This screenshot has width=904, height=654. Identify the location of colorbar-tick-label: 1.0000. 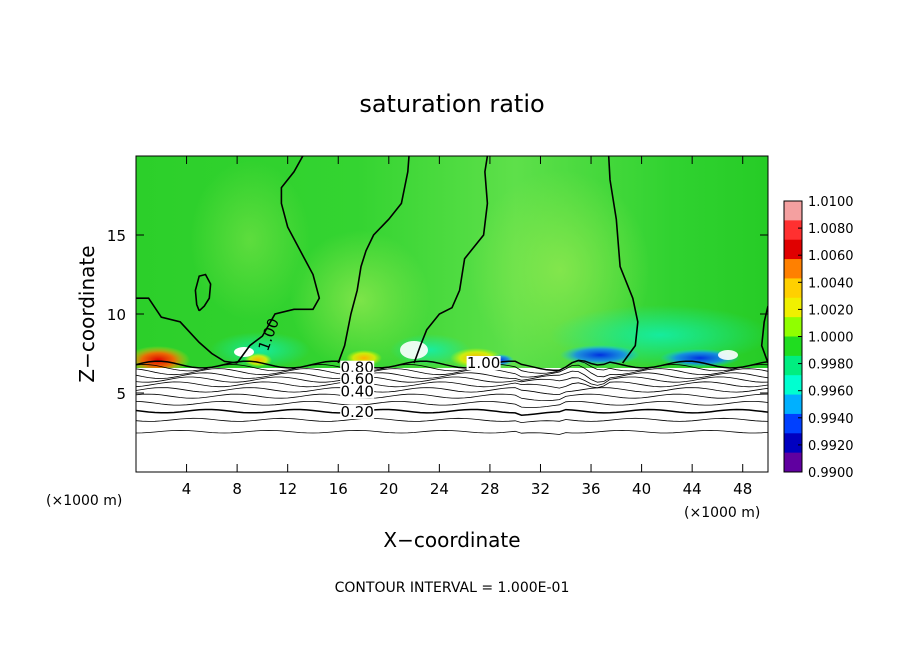
(831, 338).